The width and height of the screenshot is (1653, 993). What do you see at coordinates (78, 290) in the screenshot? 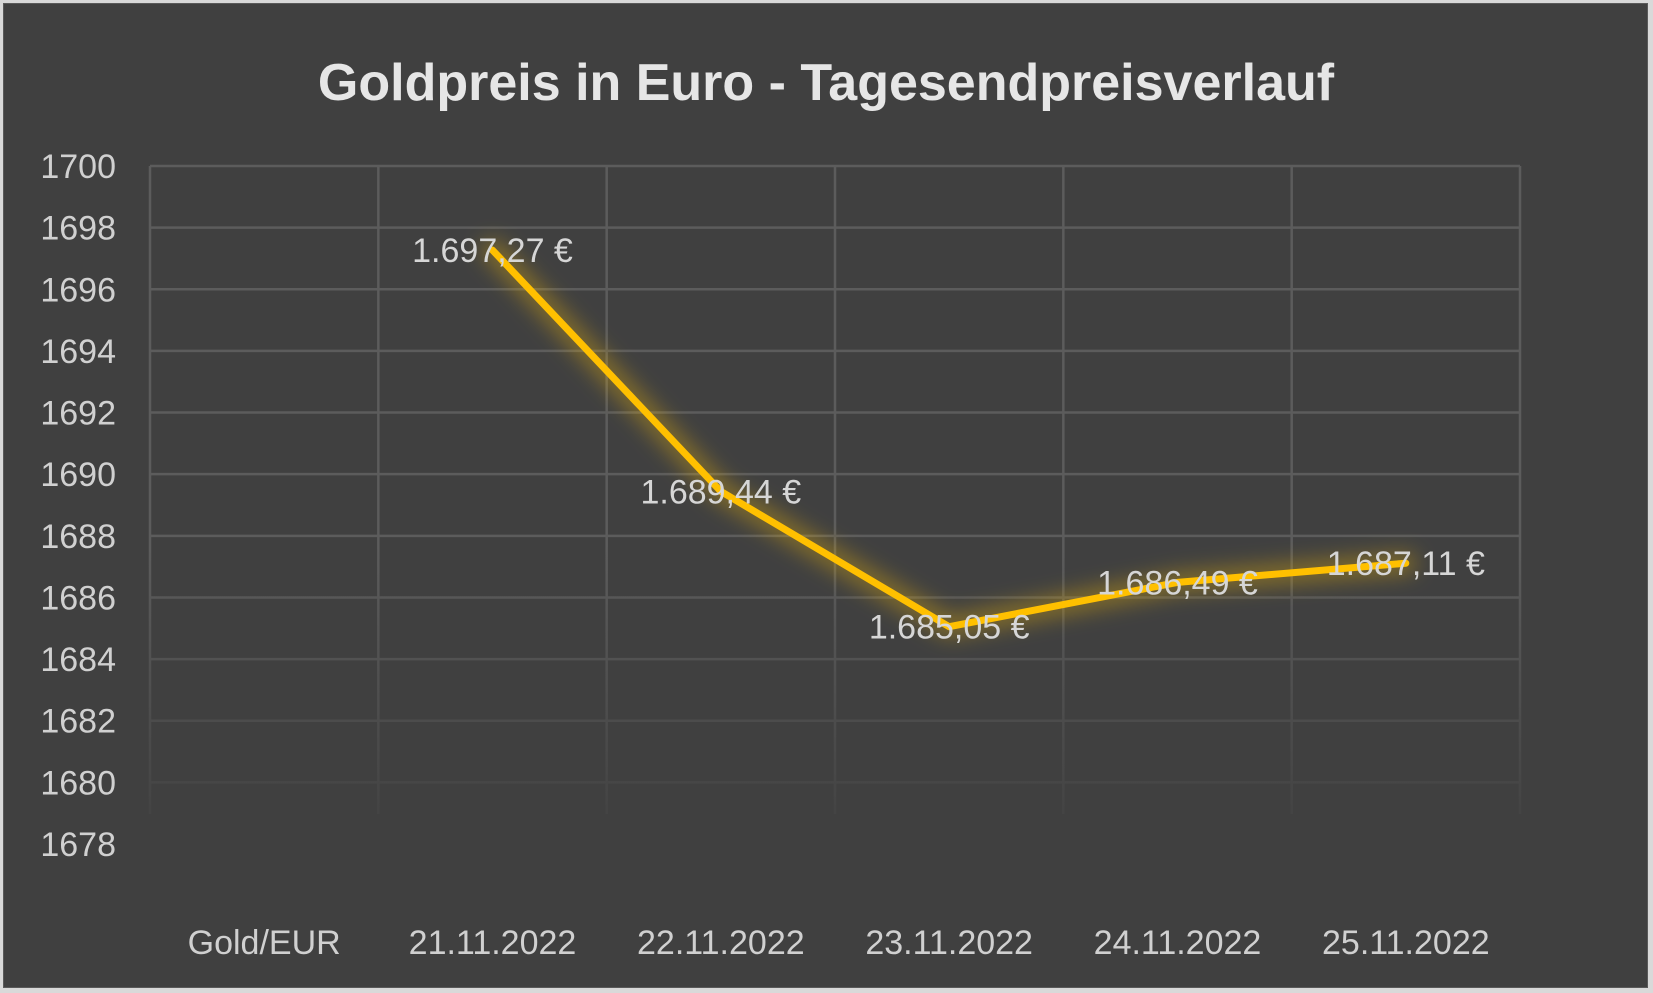
I see `y-tick-label: 1696` at bounding box center [78, 290].